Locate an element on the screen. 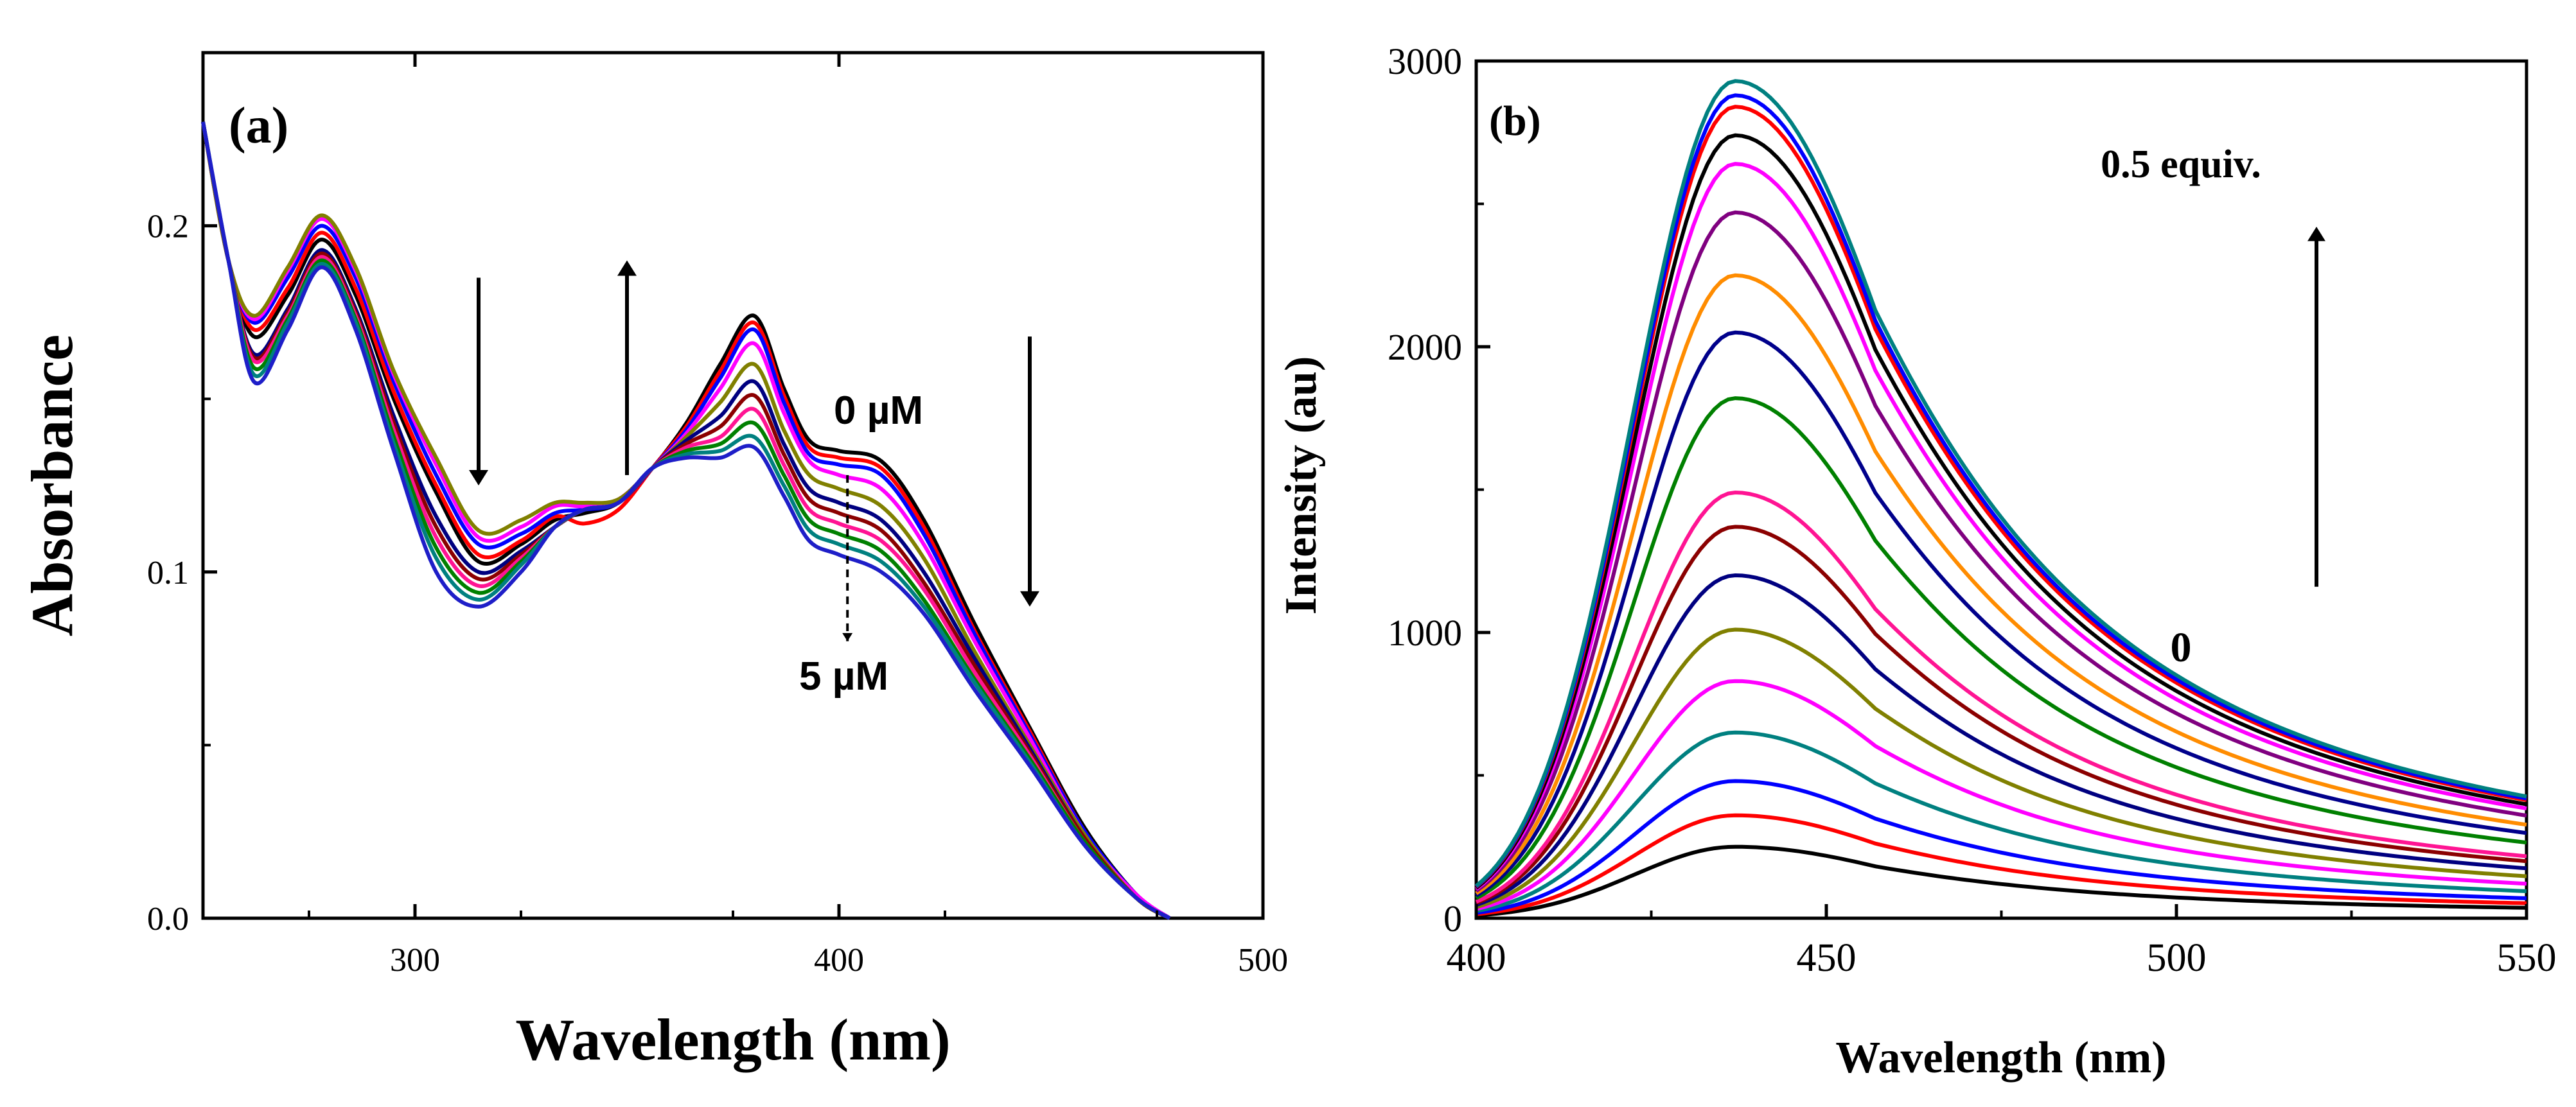  panel-a-xtick-label: 300 is located at coordinates (415, 961).